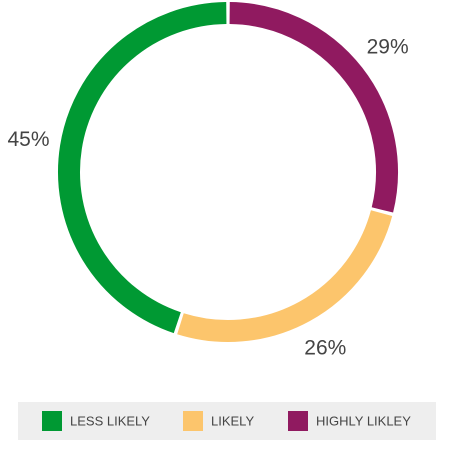  Describe the element at coordinates (232, 420) in the screenshot. I see `legend-label: LIKELY` at that location.